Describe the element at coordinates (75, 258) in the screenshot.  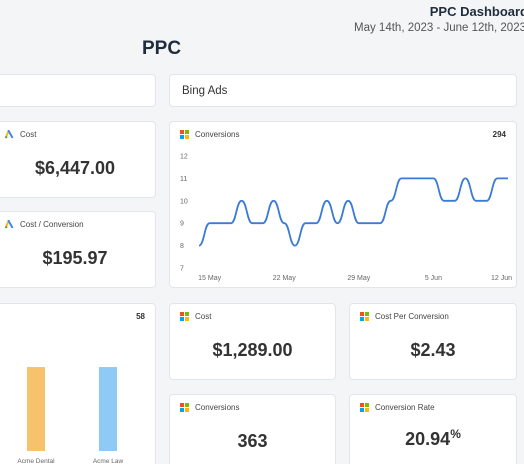
I see `google-cost-per-conversion-value: $195.97` at that location.